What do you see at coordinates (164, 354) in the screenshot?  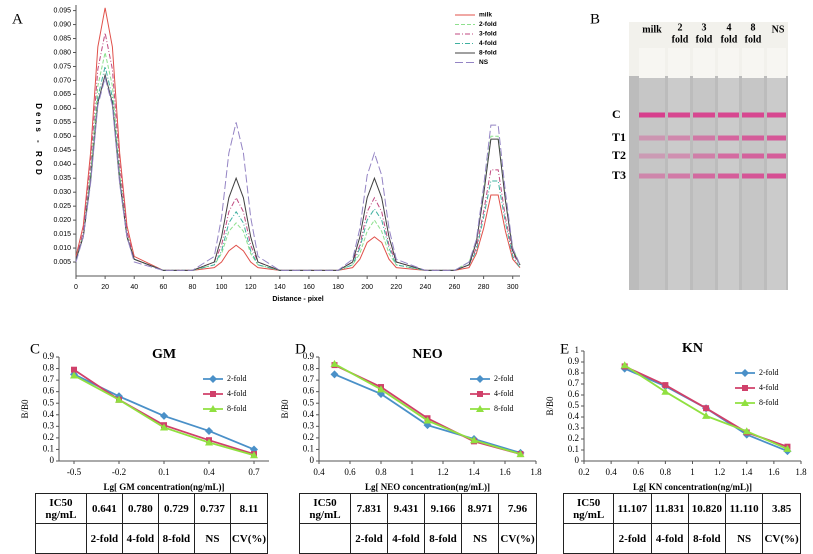 I see `chart-title: GM` at bounding box center [164, 354].